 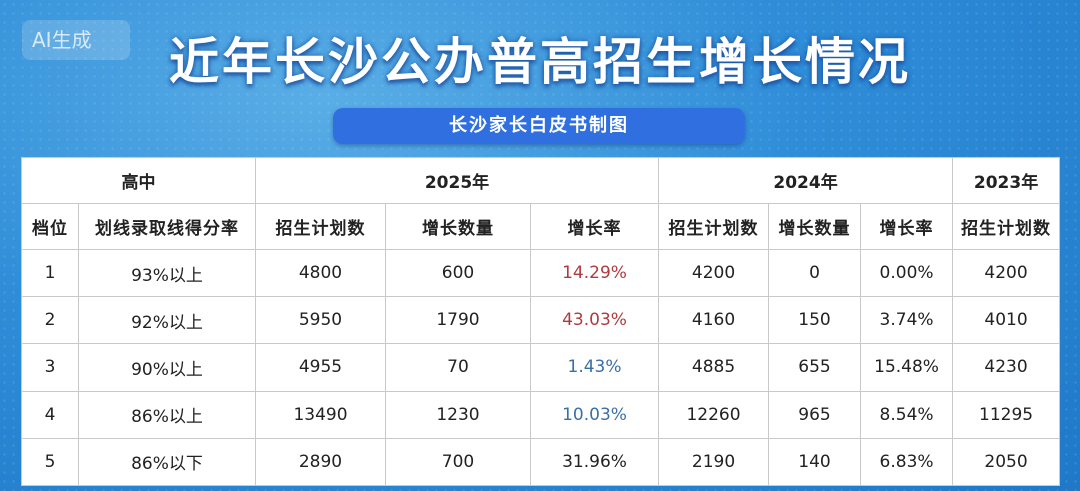 What do you see at coordinates (714, 320) in the screenshot?
I see `cell-plan-2024: 4160` at bounding box center [714, 320].